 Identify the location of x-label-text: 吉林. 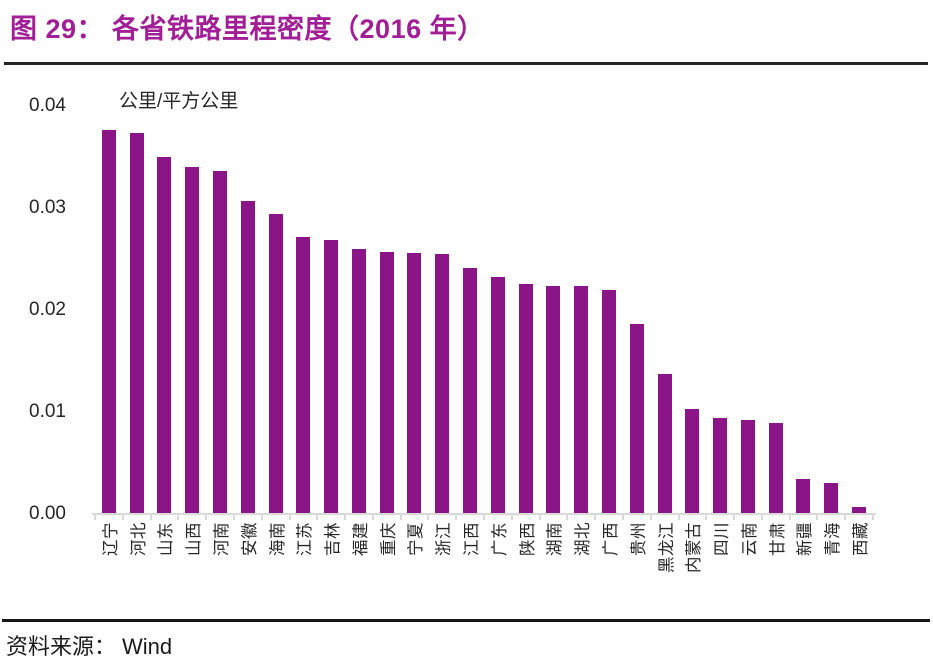
(333, 539).